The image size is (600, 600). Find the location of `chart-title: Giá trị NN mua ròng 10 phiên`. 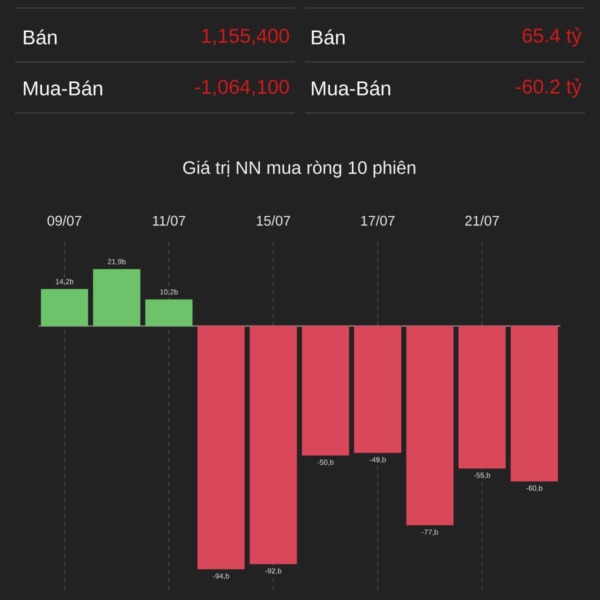

chart-title: Giá trị NN mua ròng 10 phiên is located at coordinates (299, 169).